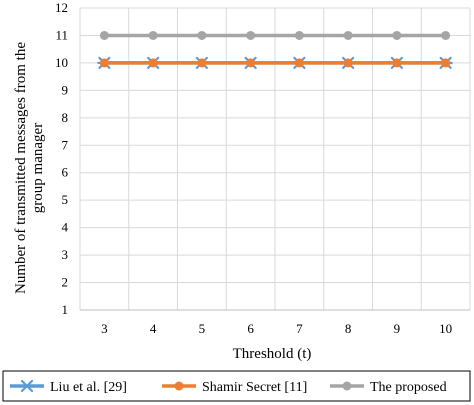 Image resolution: width=474 pixels, height=405 pixels. Describe the element at coordinates (65, 254) in the screenshot. I see `y-tick-label: 3` at that location.